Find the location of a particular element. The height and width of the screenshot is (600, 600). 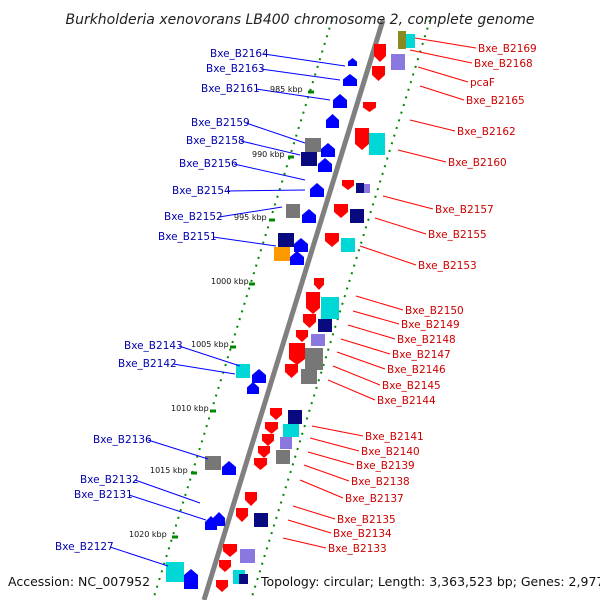

gene-label: Bxe_B2157 is located at coordinates (464, 210).